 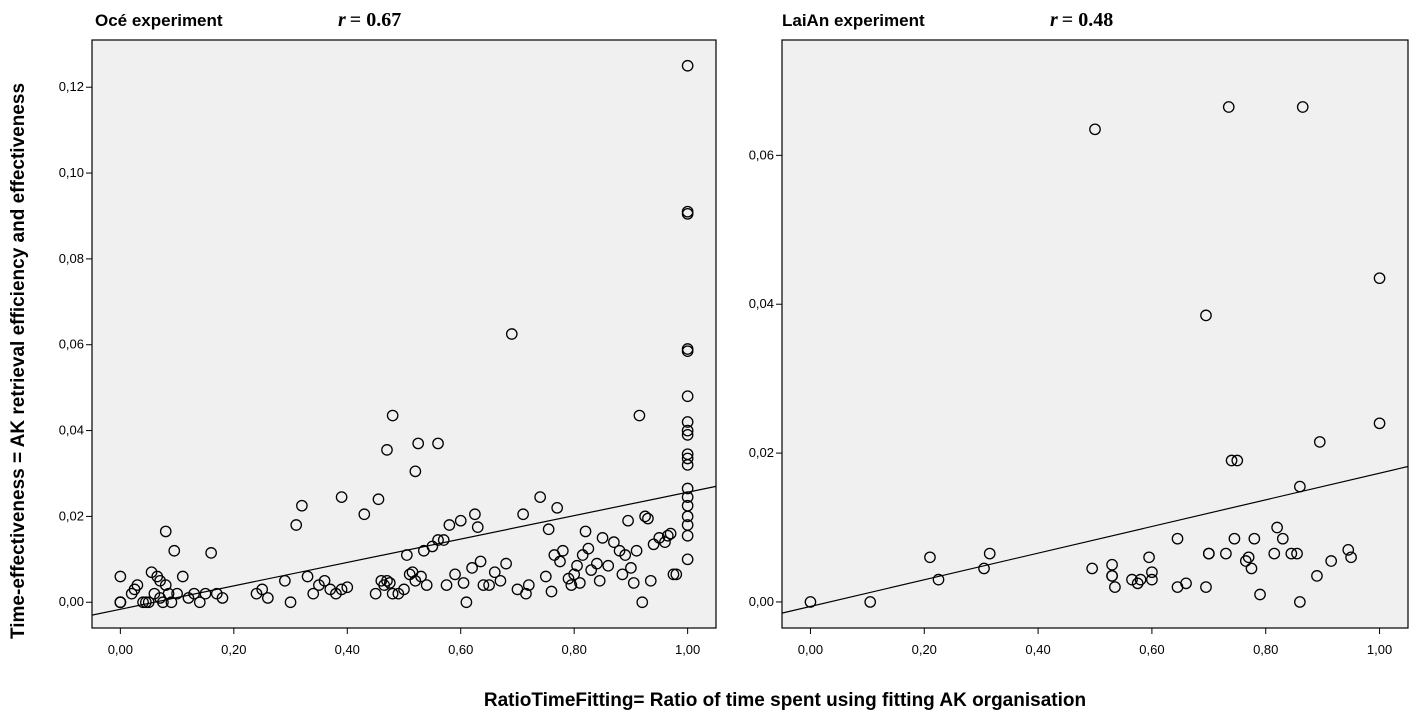 What do you see at coordinates (853, 20) in the screenshot?
I see `panel-title-laian: LaiAn experiment` at bounding box center [853, 20].